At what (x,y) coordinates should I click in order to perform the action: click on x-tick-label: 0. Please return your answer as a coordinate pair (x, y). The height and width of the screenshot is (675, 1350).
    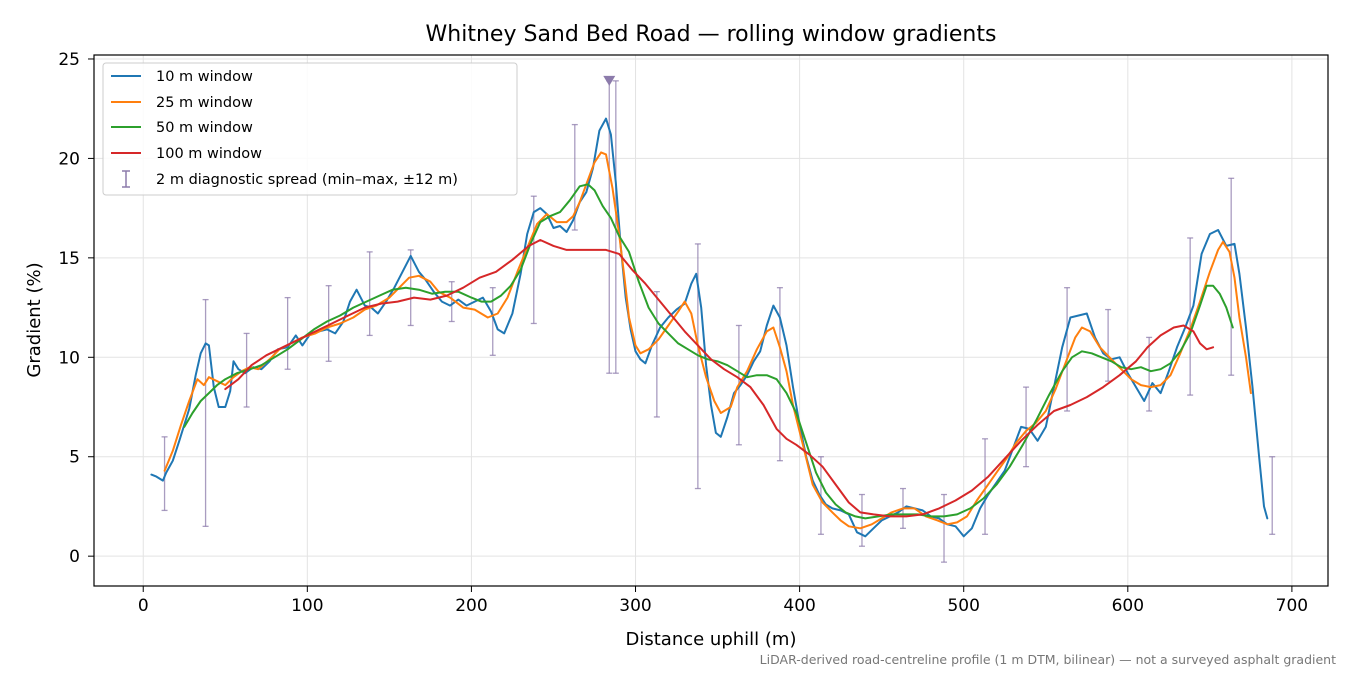
    Looking at the image, I should click on (143, 606).